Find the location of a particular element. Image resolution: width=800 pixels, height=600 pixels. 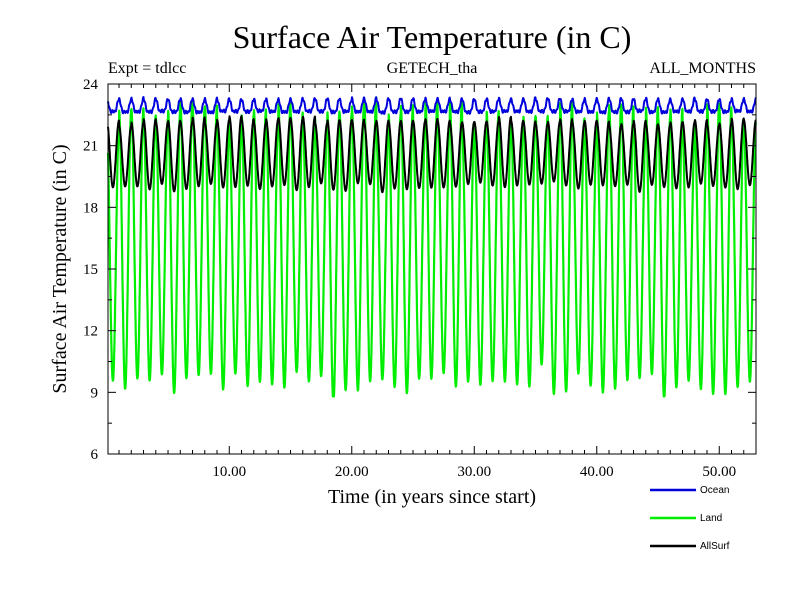

y-tick-label: 15 is located at coordinates (90, 270).